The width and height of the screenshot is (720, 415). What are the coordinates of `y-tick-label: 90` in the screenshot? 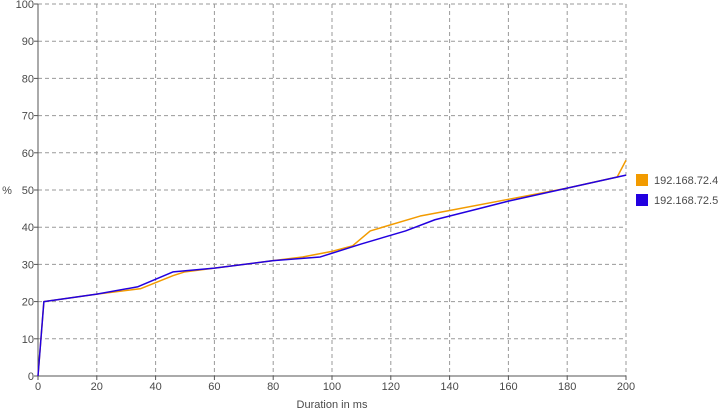 It's located at (28, 42).